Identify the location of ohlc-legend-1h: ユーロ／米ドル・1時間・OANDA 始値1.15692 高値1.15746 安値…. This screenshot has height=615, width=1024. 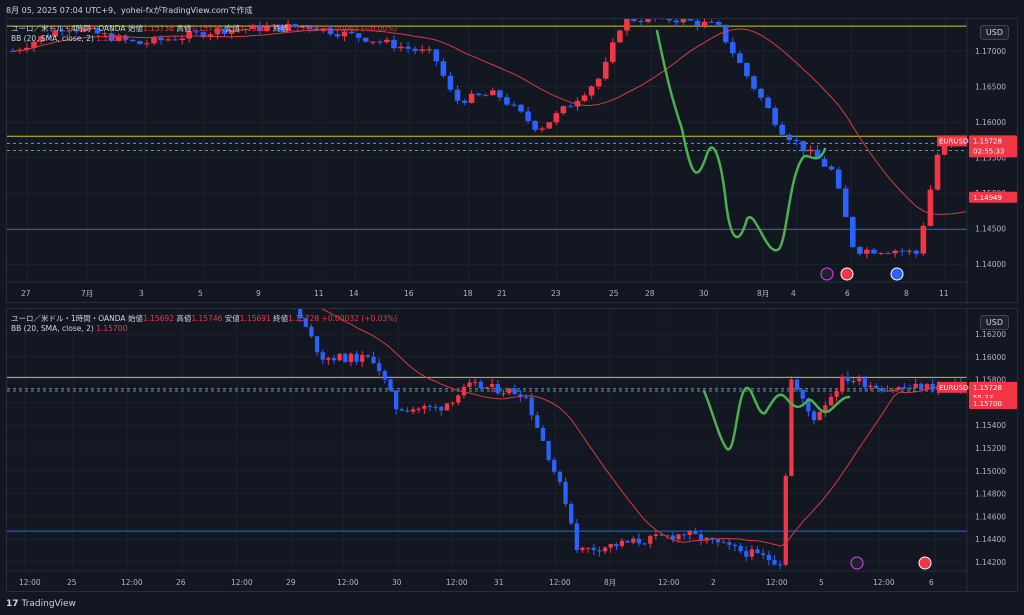
(204, 318).